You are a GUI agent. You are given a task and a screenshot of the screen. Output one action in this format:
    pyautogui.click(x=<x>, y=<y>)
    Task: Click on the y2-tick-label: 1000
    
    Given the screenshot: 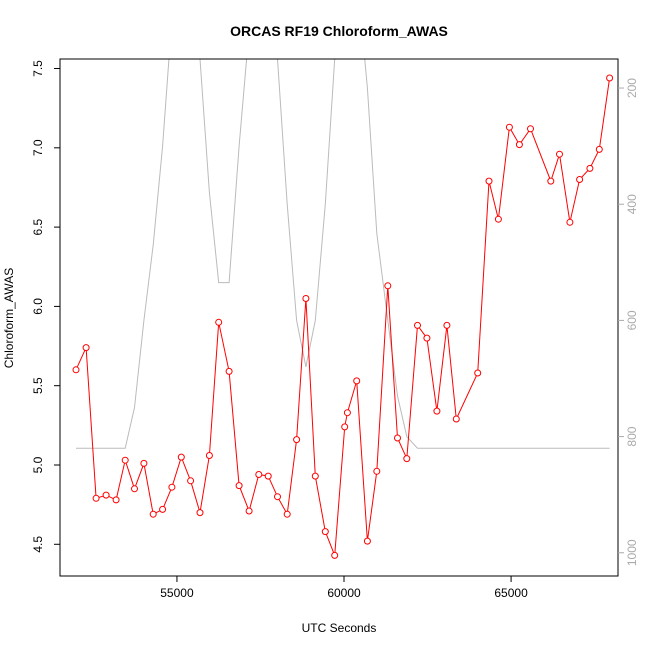 What is the action you would take?
    pyautogui.click(x=632, y=552)
    